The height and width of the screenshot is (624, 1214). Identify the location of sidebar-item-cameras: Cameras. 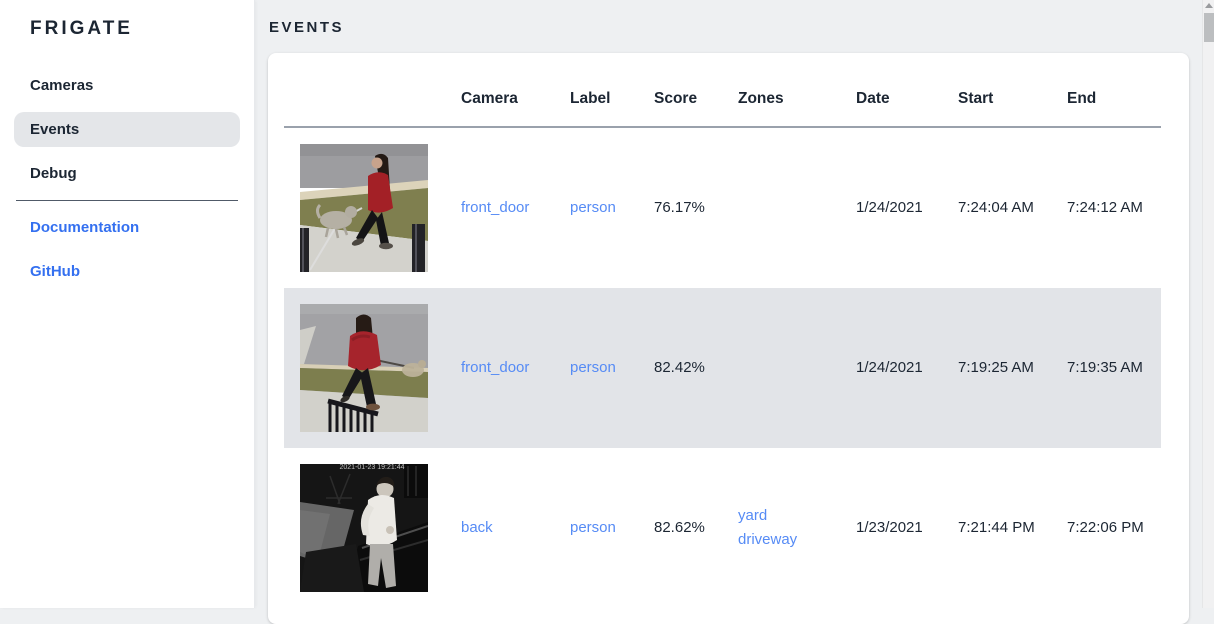
(62, 85).